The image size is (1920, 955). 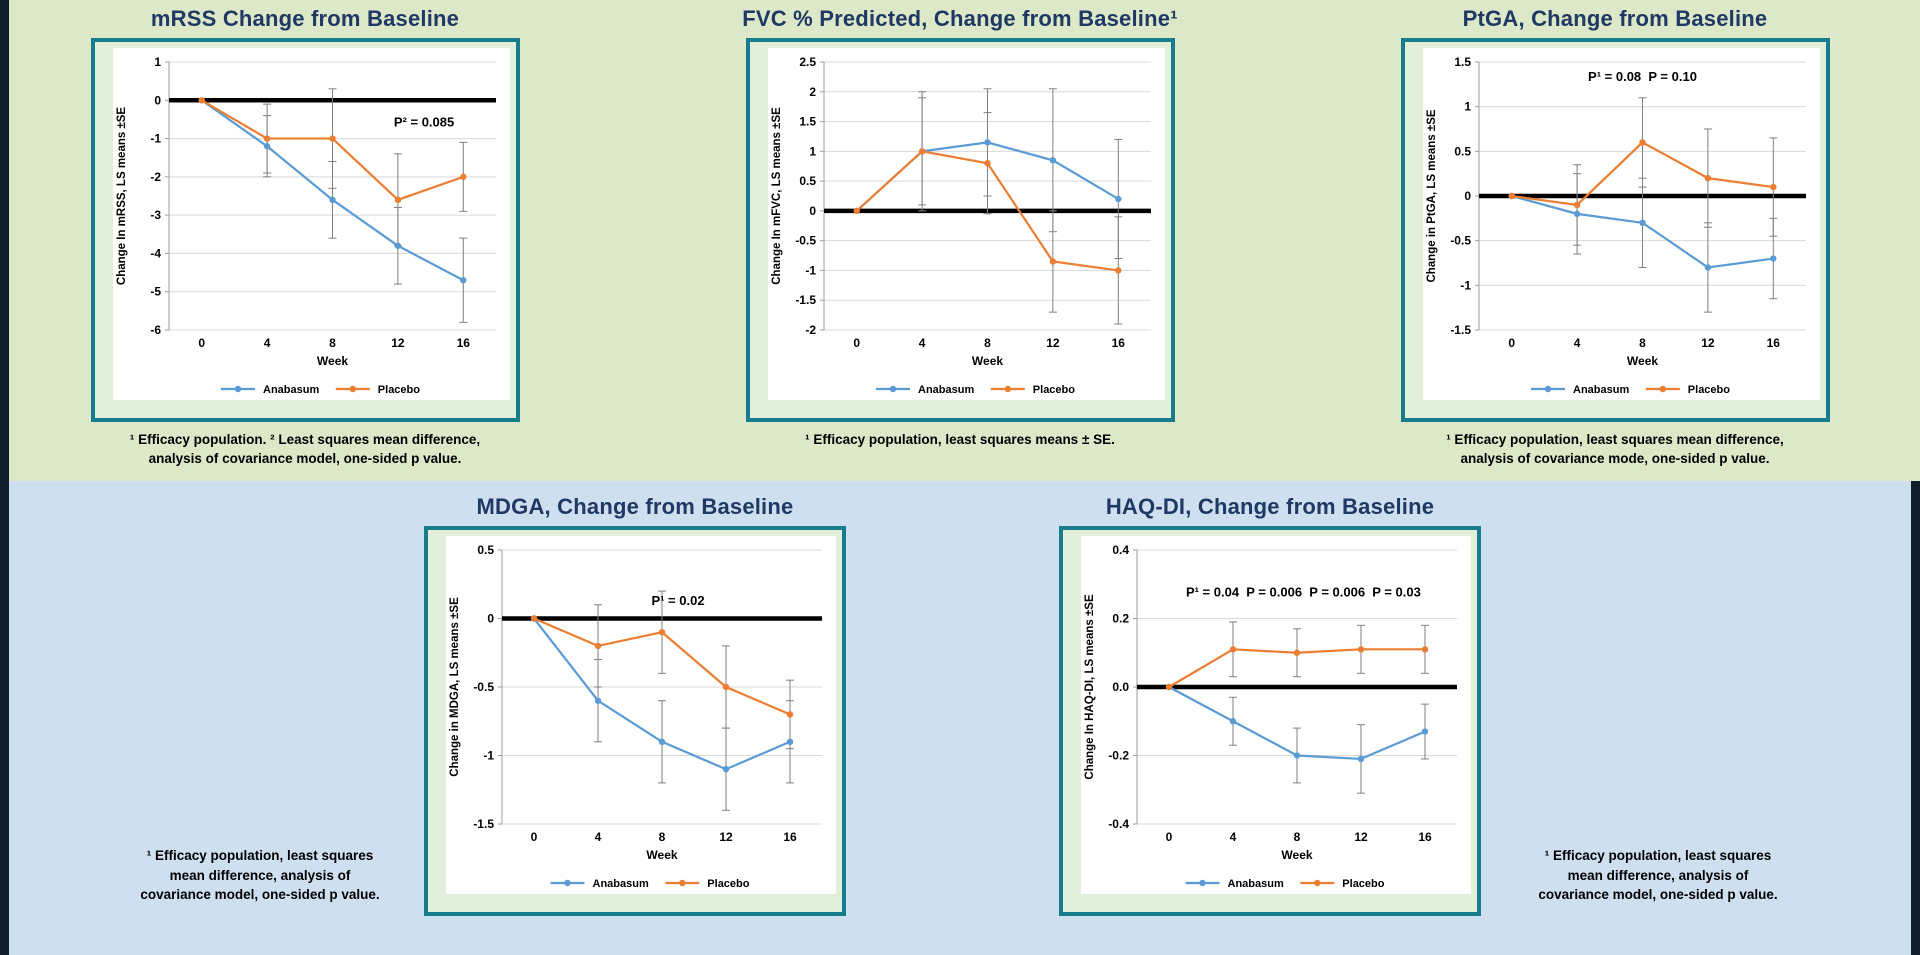 I want to click on svg-text: 0.0, so click(x=1120, y=687).